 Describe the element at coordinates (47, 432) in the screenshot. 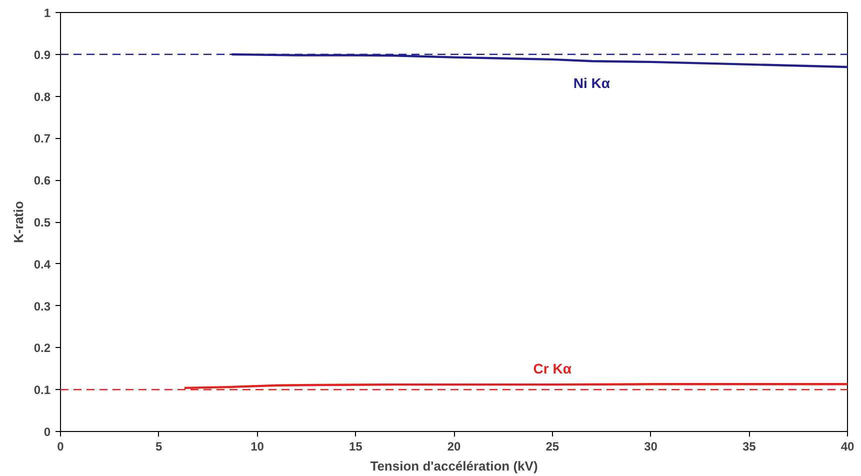

I see `y-tick-label: 0` at that location.